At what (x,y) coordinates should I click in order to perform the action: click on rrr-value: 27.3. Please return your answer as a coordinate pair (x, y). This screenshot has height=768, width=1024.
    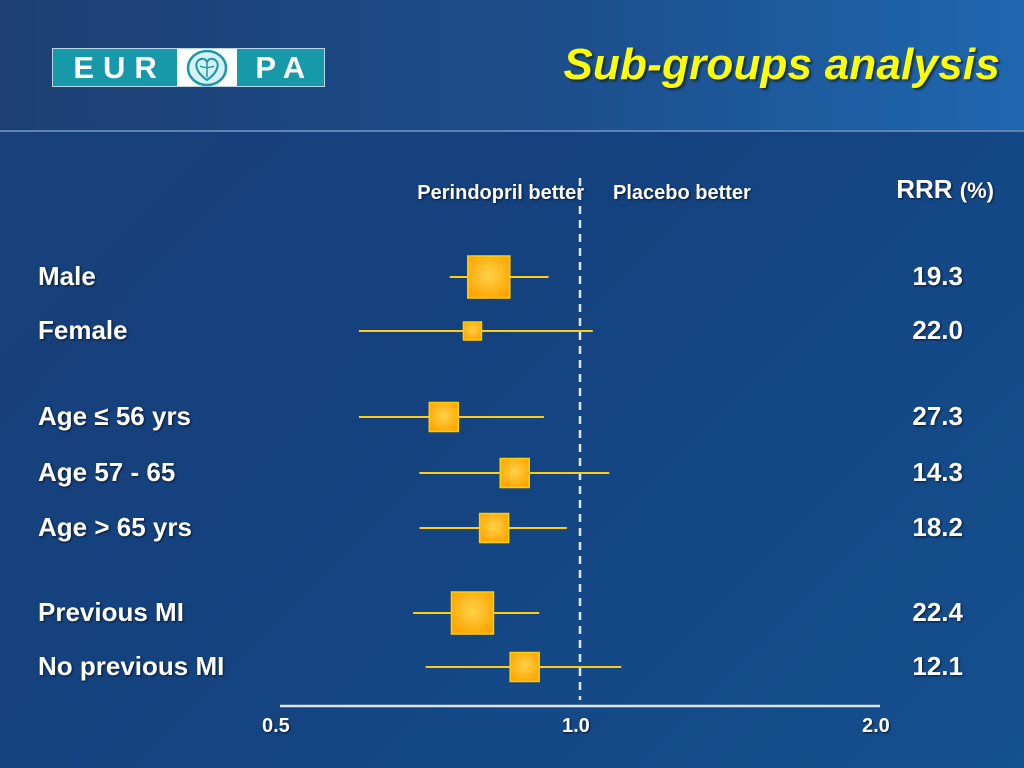
    Looking at the image, I should click on (937, 416).